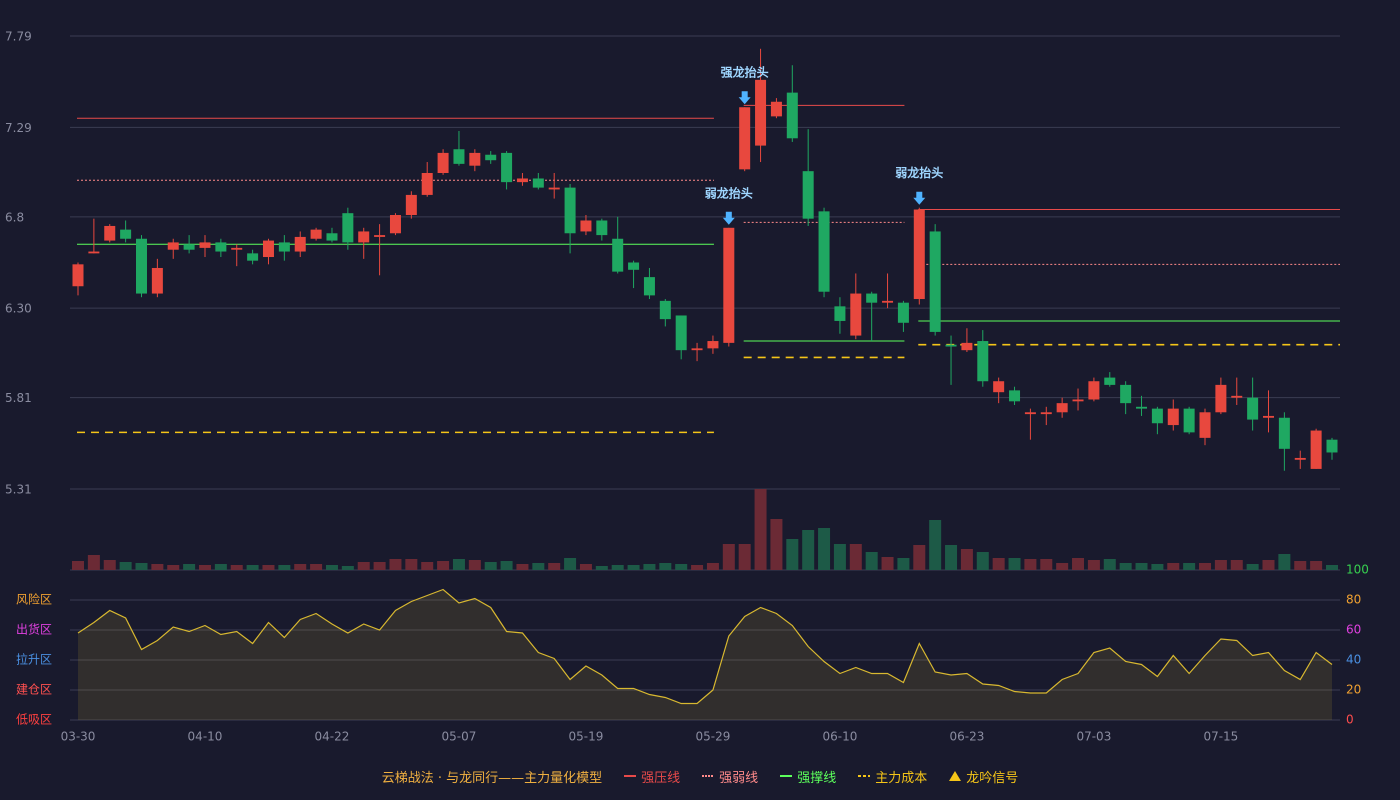 This screenshot has height=800, width=1400. I want to click on y-tick-label: 5.31, so click(18, 490).